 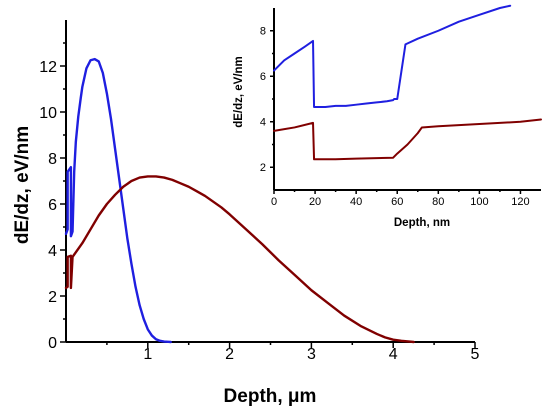 What do you see at coordinates (263, 168) in the screenshot?
I see `inset-y-tick-label: 2` at bounding box center [263, 168].